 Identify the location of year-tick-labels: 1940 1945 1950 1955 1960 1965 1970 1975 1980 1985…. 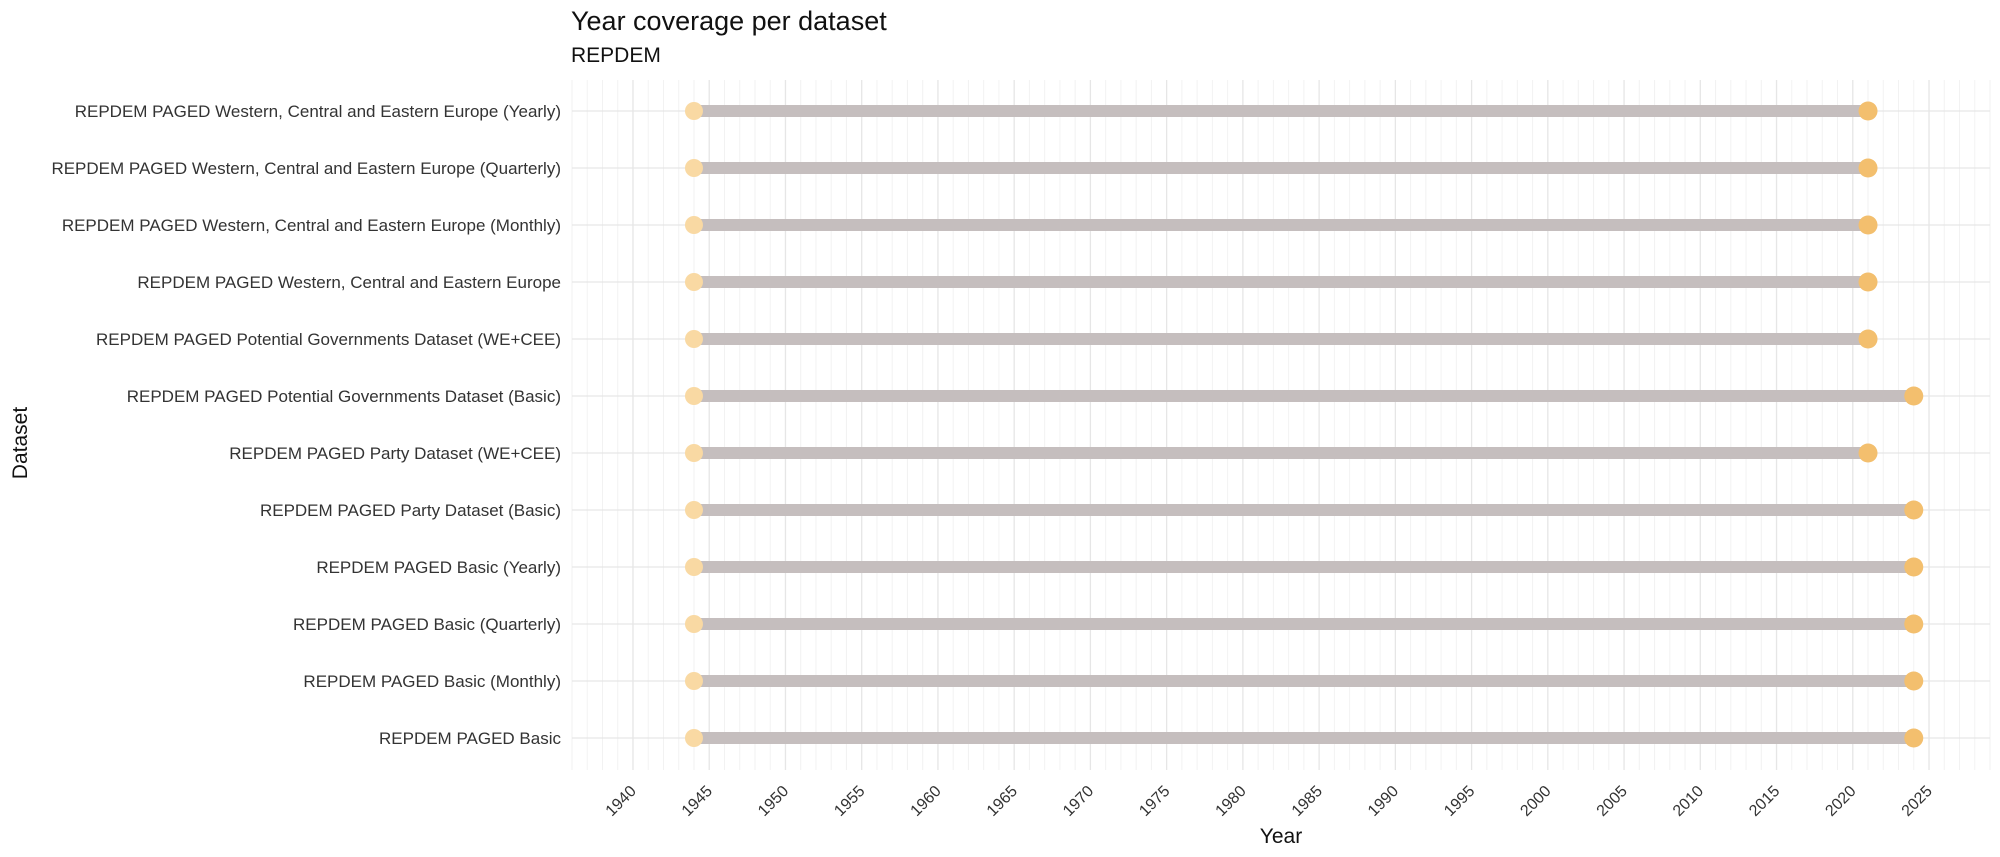
(1269, 801).